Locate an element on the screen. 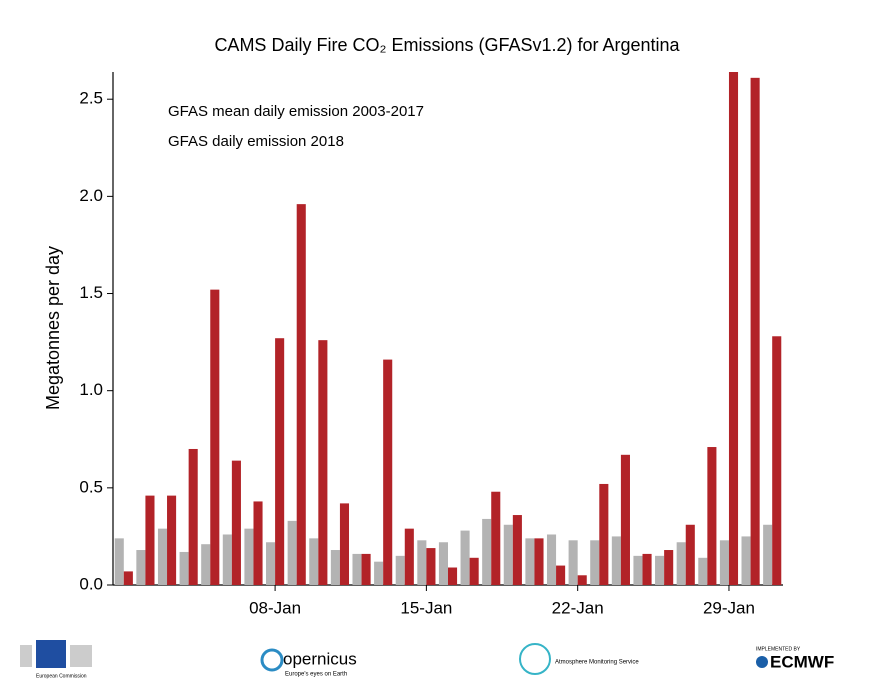 This screenshot has width=873, height=683. logo-eu: European Commission is located at coordinates (56, 659).